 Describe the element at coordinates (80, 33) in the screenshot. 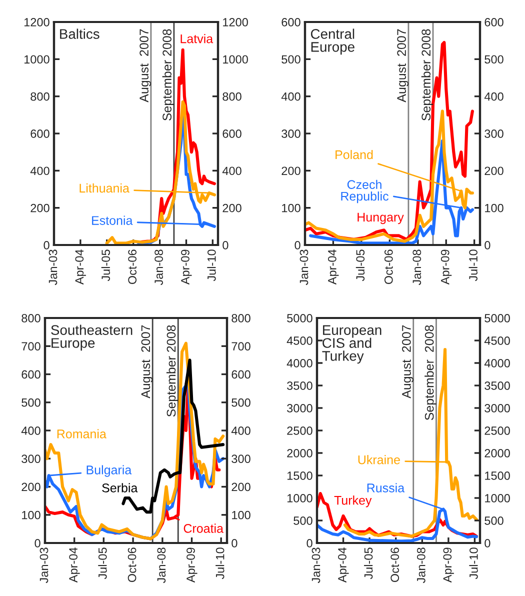

I see `chart-title: Baltics` at that location.